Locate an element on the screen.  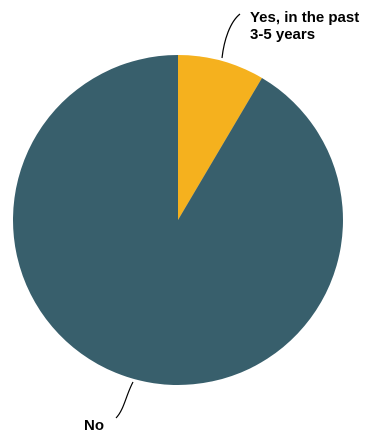
slice-label-yes-line-1: Yes, in the past is located at coordinates (304, 17).